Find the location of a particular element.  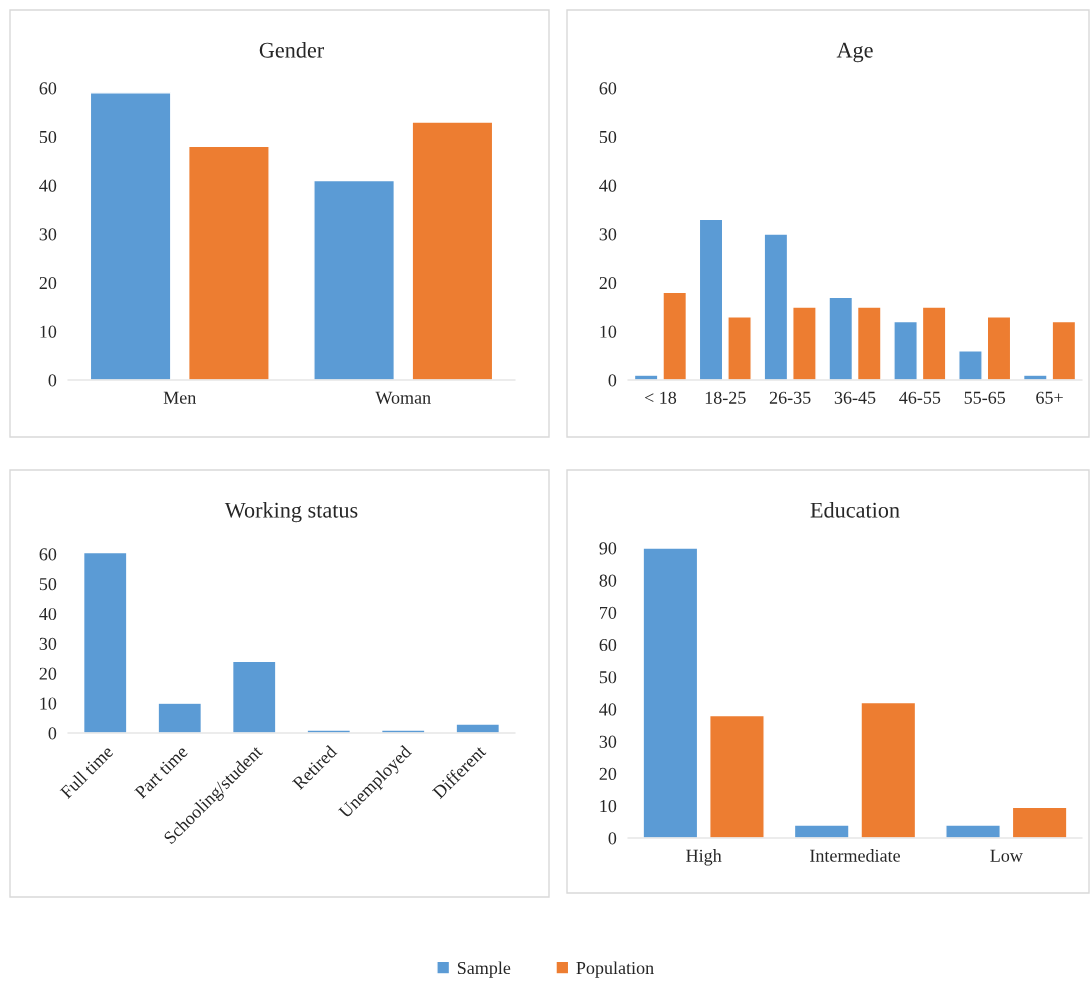

x-tick-label: 26-35 is located at coordinates (790, 397).